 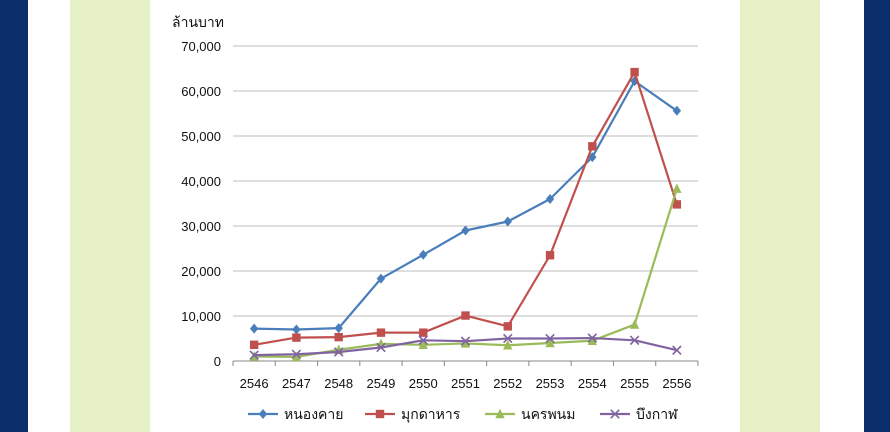 What do you see at coordinates (14, 216) in the screenshot?
I see `left-navy-band` at bounding box center [14, 216].